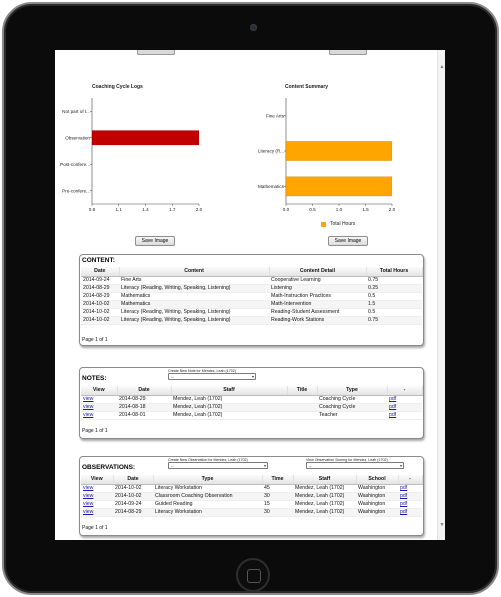  Describe the element at coordinates (133, 512) in the screenshot. I see `observations-cell: 2014-08-29` at that location.